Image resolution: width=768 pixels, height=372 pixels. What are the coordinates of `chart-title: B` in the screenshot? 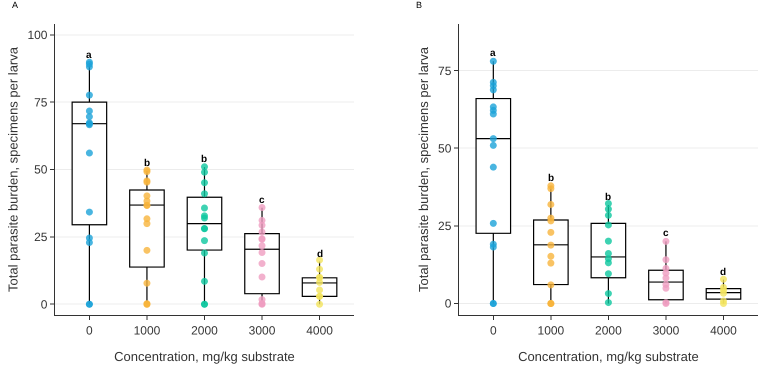 It's located at (419, 5).